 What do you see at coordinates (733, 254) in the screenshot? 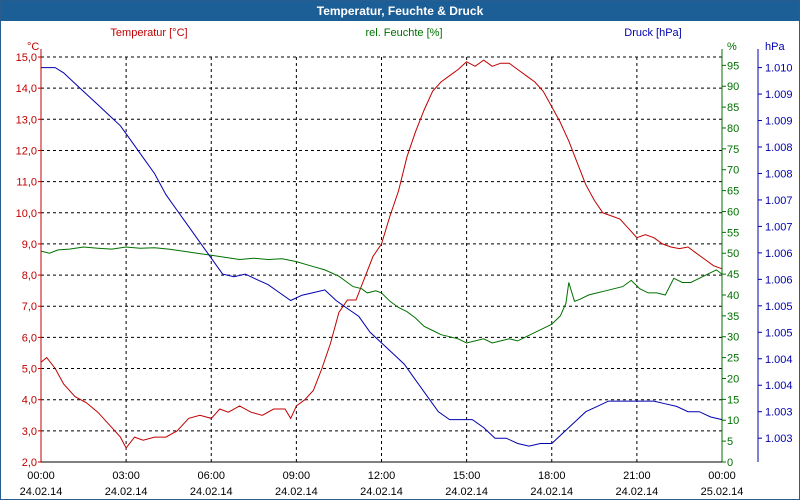
I see `humidity-tick-label: 50` at bounding box center [733, 254].